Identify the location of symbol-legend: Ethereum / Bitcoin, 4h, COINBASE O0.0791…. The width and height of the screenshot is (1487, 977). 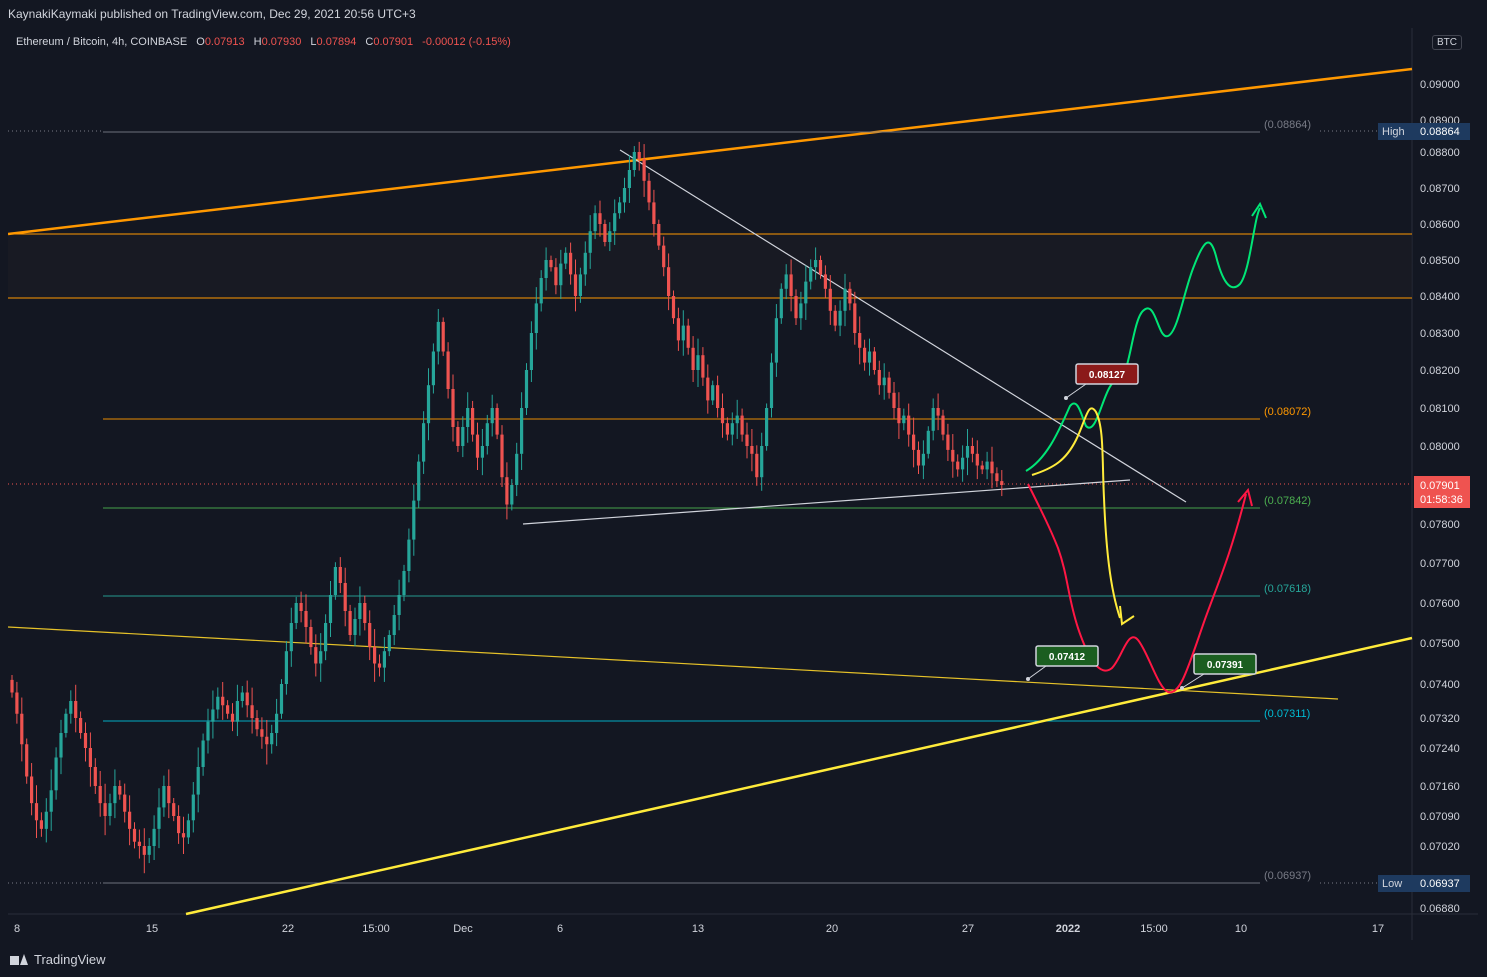
(263, 42).